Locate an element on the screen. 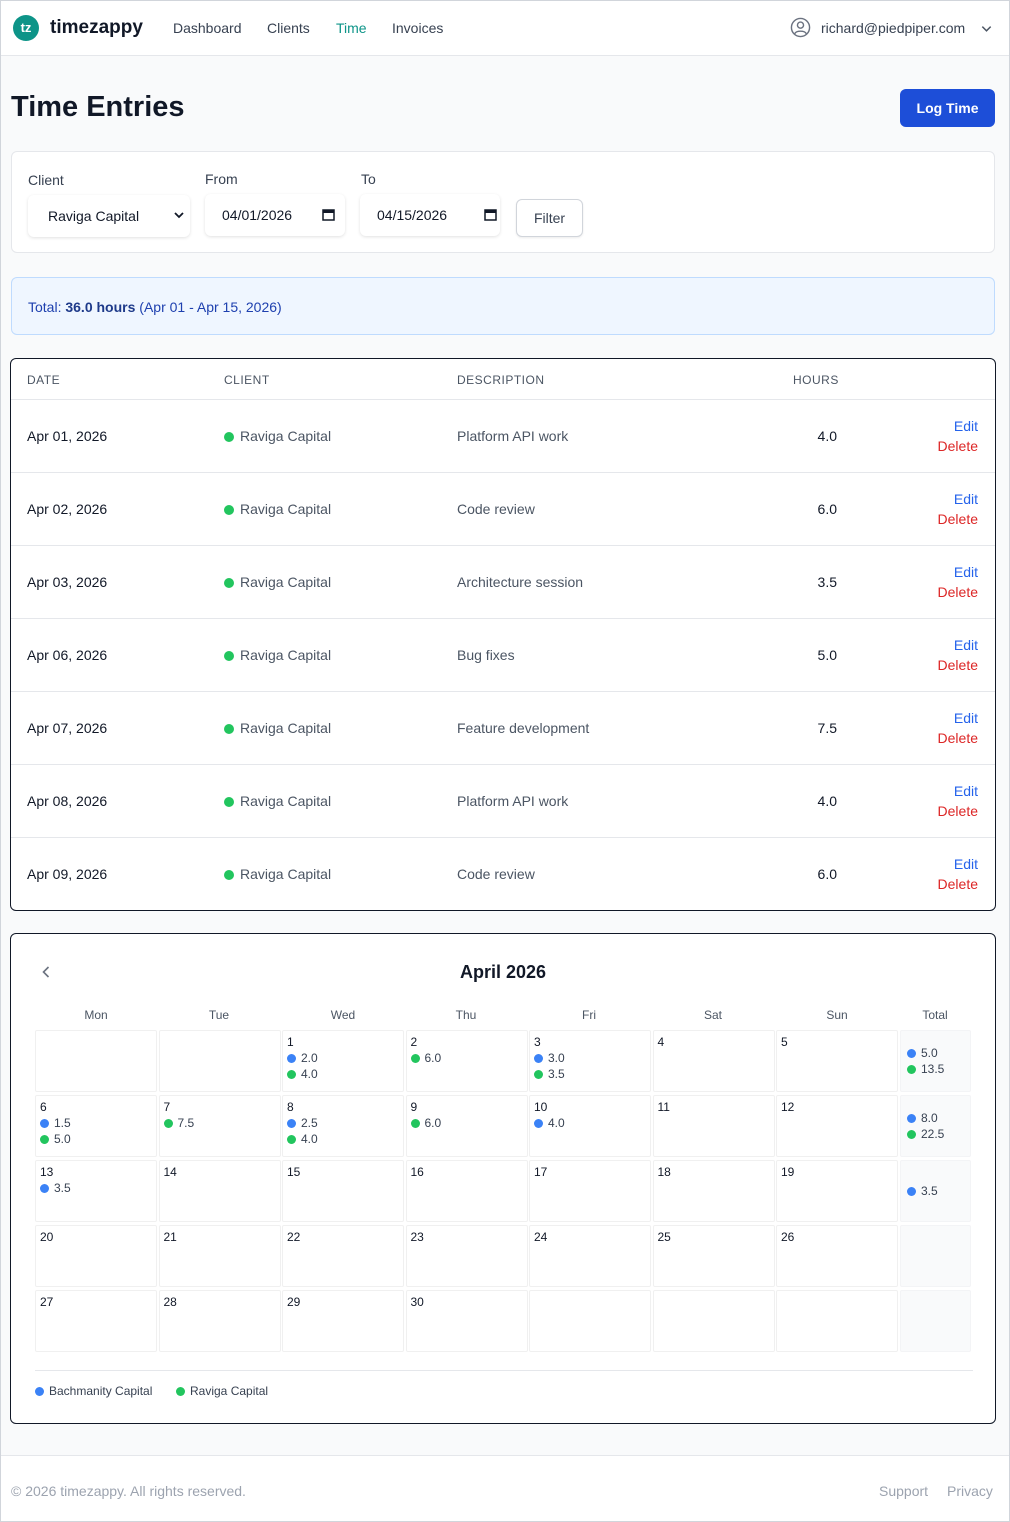 This screenshot has height=1522, width=1010. calendar-day: 15 is located at coordinates (343, 1191).